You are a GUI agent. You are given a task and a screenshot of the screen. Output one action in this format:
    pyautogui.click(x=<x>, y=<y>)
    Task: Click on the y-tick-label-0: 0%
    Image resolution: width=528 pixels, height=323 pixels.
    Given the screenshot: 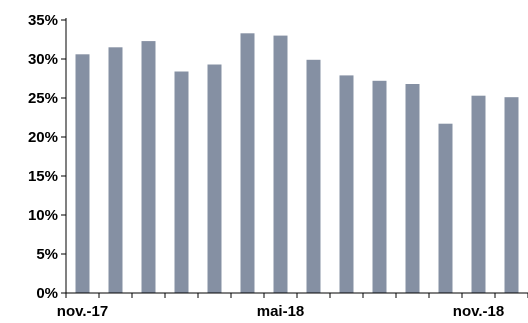 What is the action you would take?
    pyautogui.click(x=47, y=293)
    